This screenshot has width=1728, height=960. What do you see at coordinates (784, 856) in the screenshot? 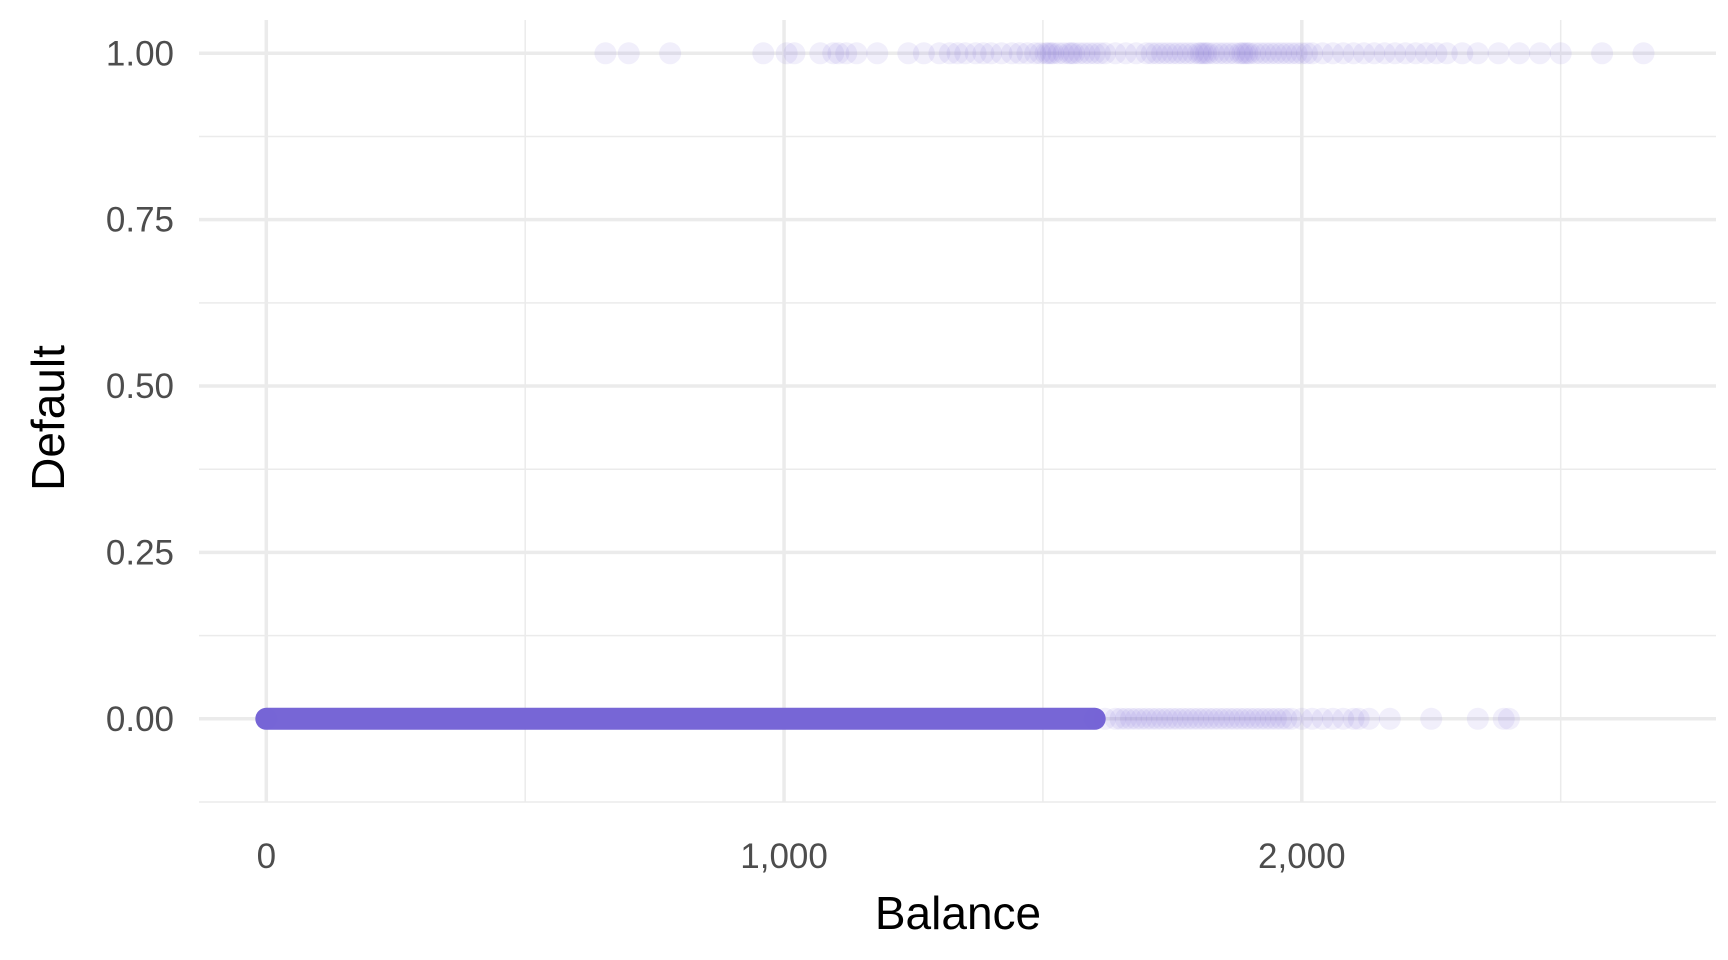
I see `x-tick-label: 1,000` at bounding box center [784, 856].